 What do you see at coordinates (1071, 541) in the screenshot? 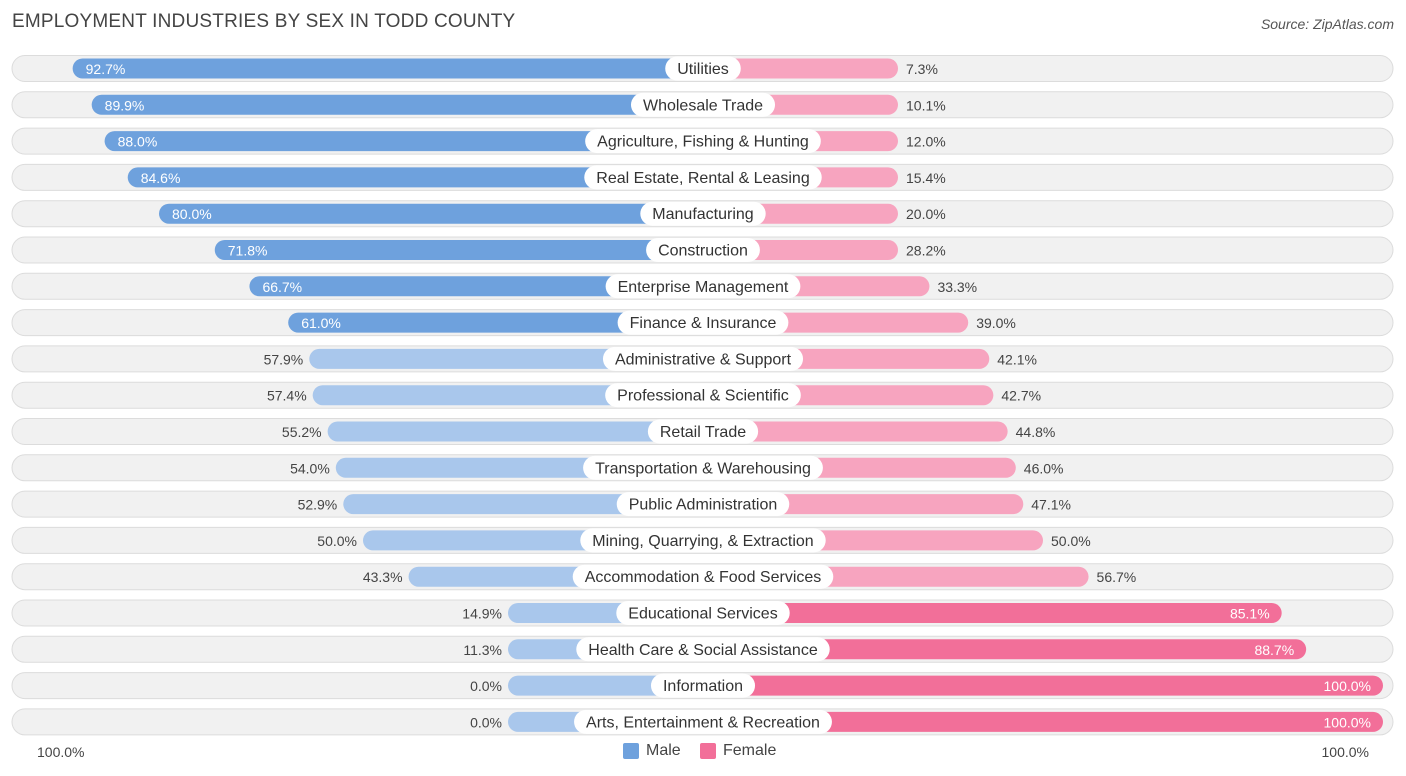
I see `female-value-label: 50.0%` at bounding box center [1071, 541].